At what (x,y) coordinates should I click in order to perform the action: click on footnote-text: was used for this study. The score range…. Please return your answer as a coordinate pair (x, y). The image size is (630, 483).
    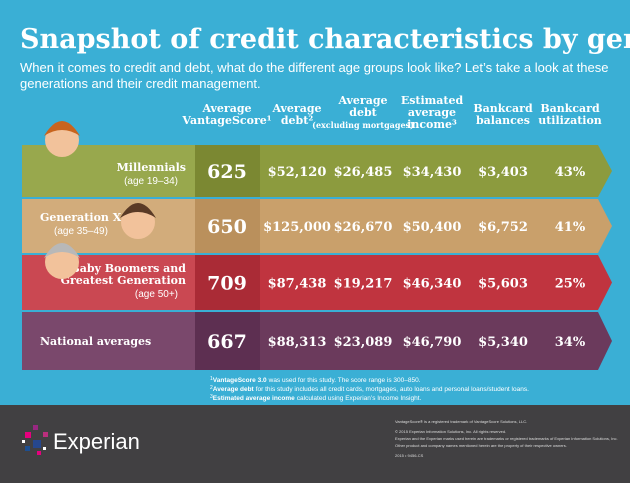
    Looking at the image, I should click on (344, 380).